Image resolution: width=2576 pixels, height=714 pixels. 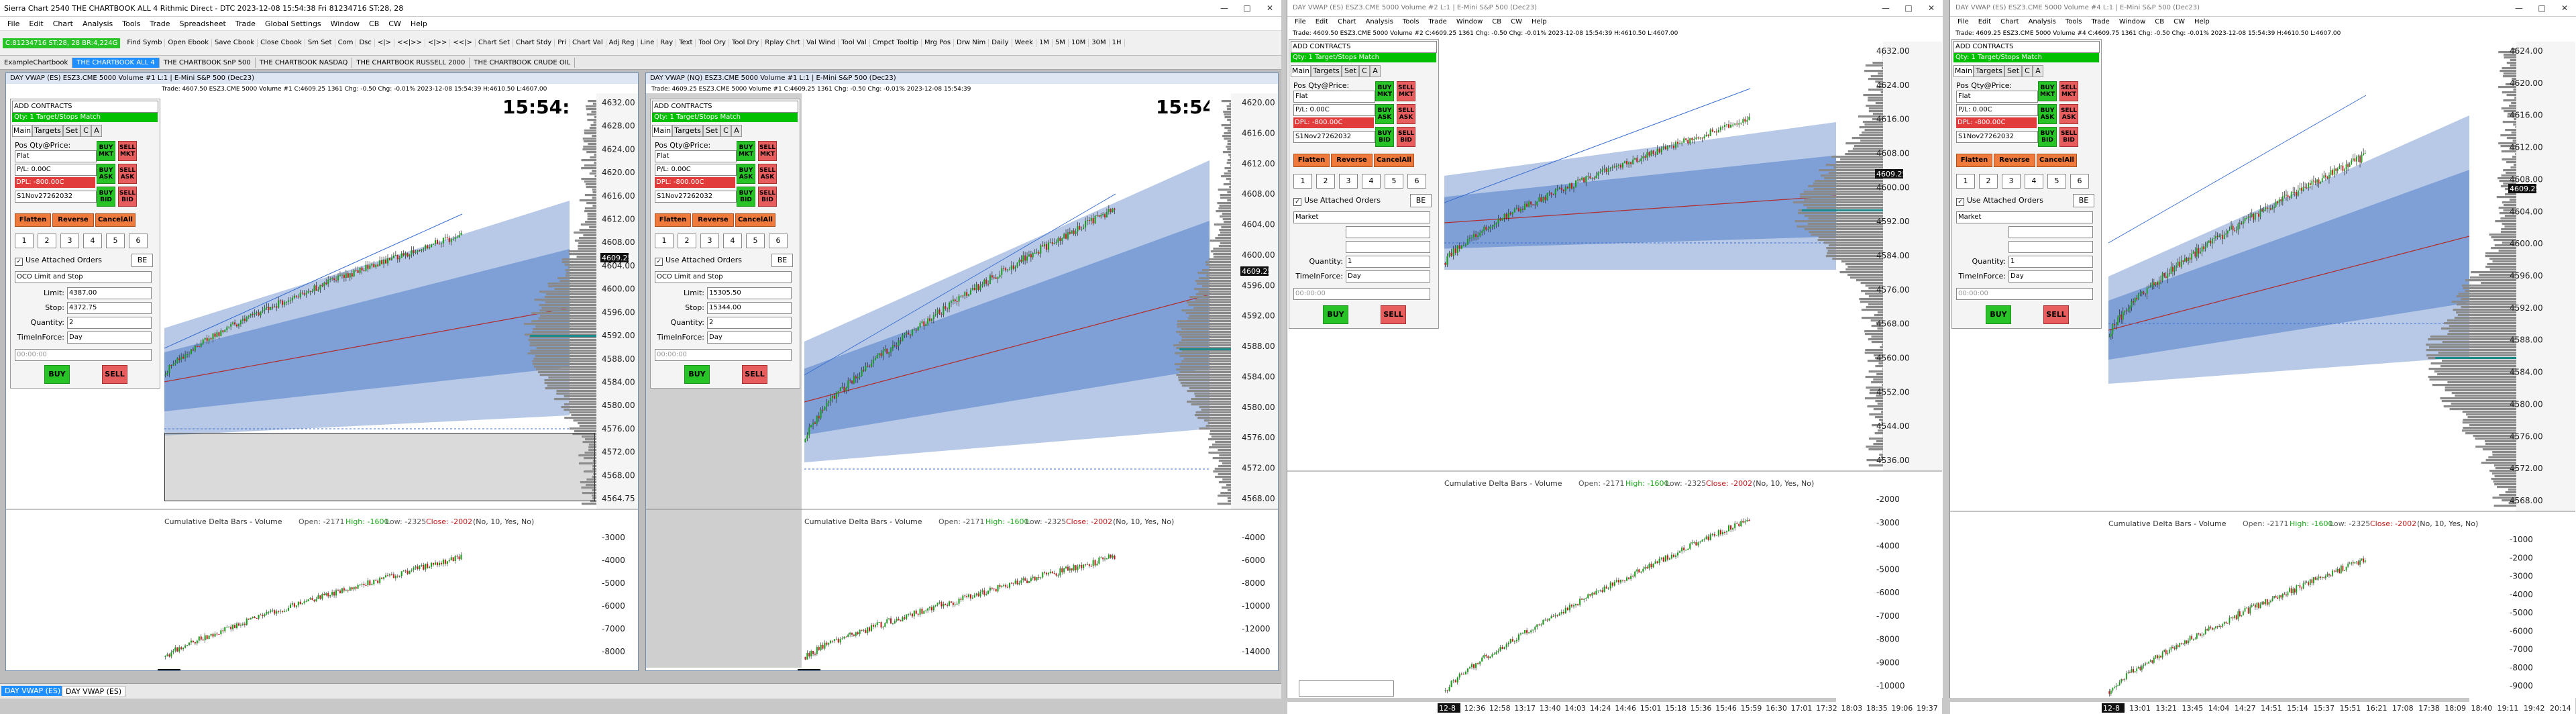 What do you see at coordinates (144, 43) in the screenshot?
I see `toolbar-button-0: Find Symb` at bounding box center [144, 43].